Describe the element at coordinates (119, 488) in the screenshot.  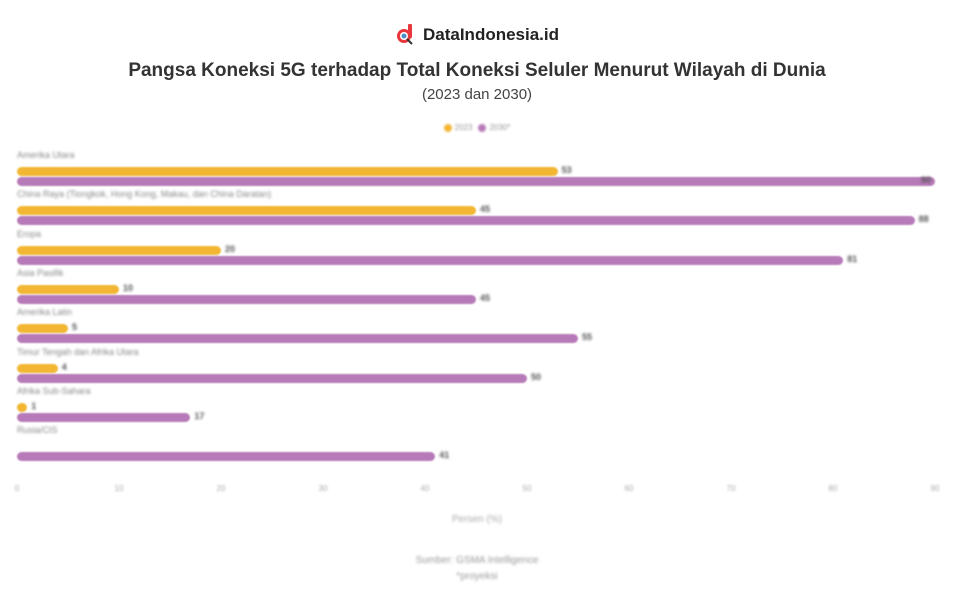
I see `x-tick-label: 10` at that location.